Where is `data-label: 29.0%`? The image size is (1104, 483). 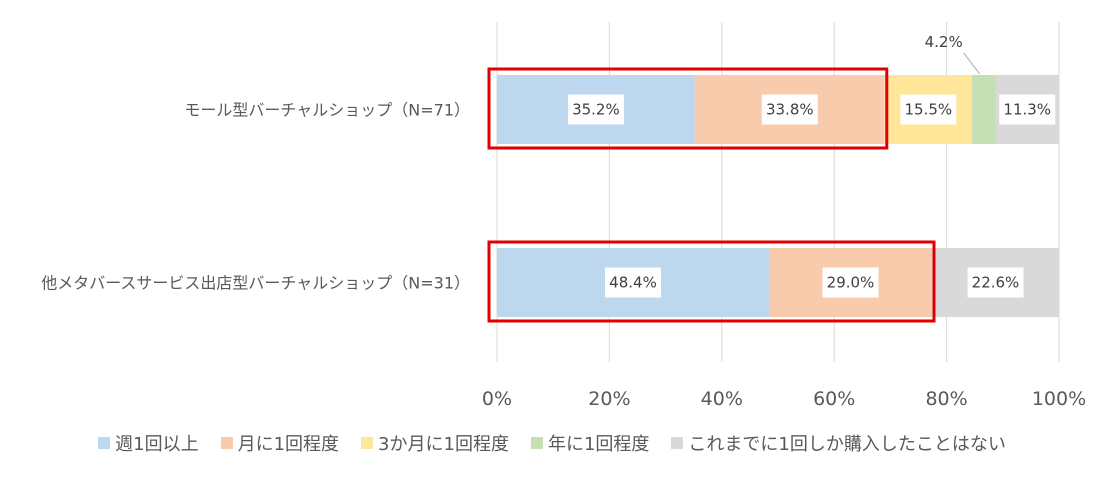 data-label: 29.0% is located at coordinates (851, 283).